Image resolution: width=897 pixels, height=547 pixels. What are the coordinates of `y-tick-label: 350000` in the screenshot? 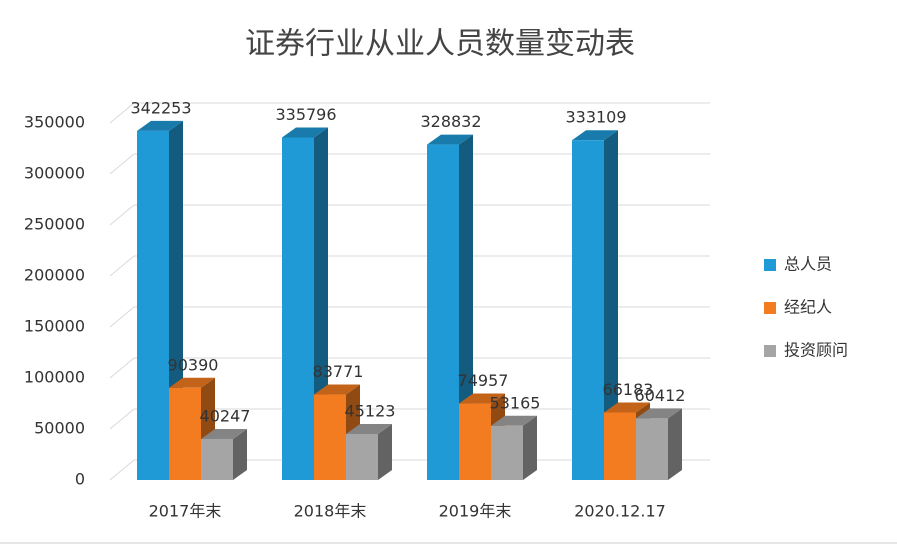 It's located at (54, 122).